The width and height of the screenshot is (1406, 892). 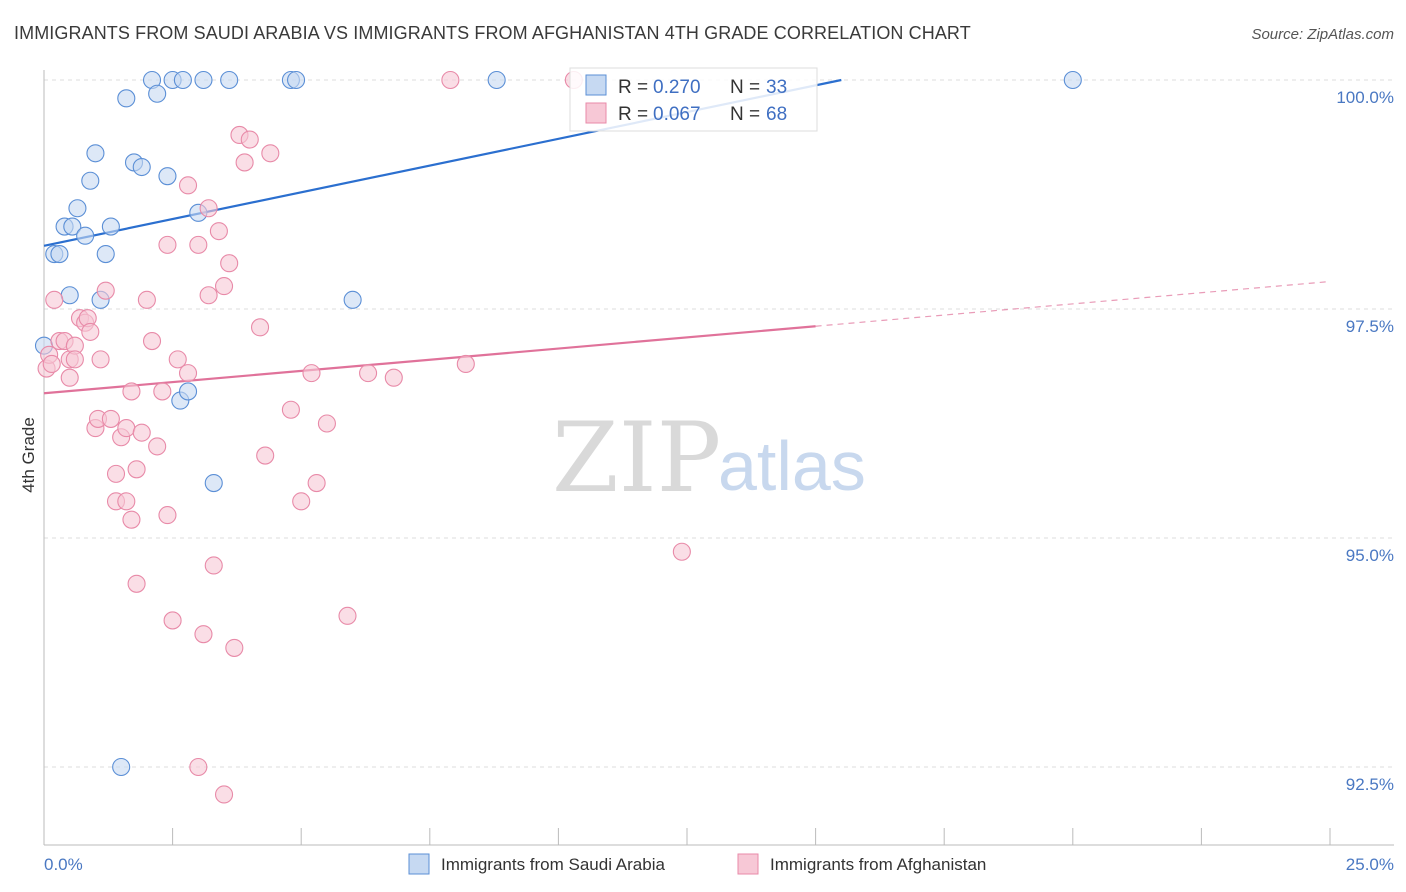 I want to click on x-tick-label-max: 25.0%, so click(x=1370, y=864).